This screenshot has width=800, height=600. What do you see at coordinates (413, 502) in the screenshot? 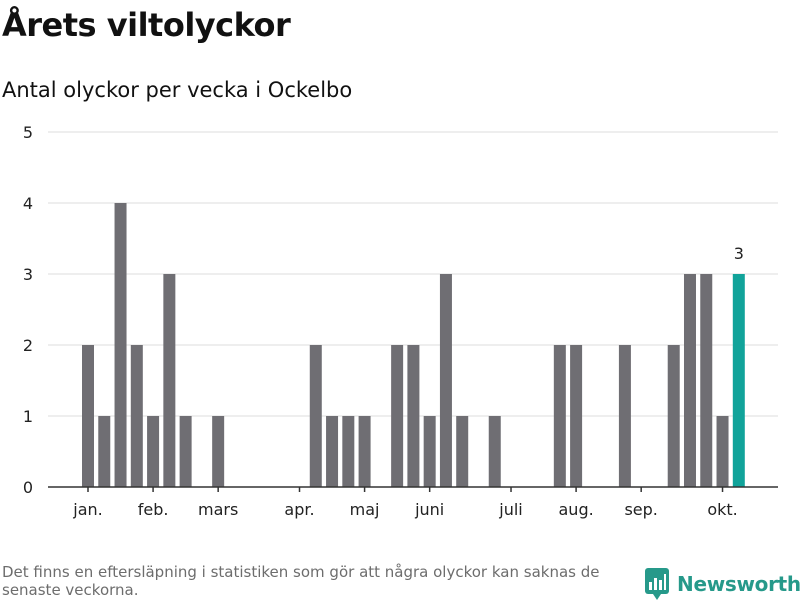
I see `x-axis: jan. feb. mars apr. maj juni juli aug. sep. okt.` at bounding box center [413, 502].